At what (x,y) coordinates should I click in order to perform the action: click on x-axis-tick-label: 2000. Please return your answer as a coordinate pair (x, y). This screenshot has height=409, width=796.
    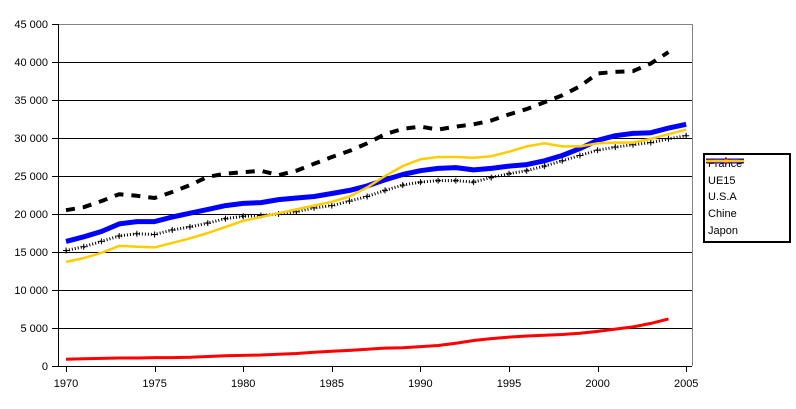
    Looking at the image, I should click on (597, 384).